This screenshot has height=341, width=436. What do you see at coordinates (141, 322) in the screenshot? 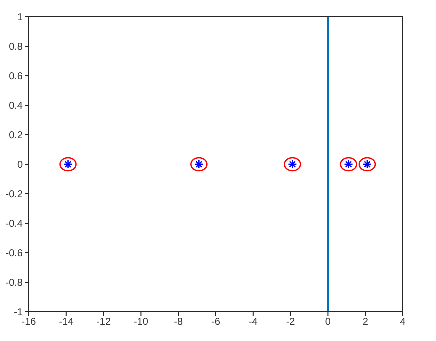
I see `x-tick-label: -10` at bounding box center [141, 322].